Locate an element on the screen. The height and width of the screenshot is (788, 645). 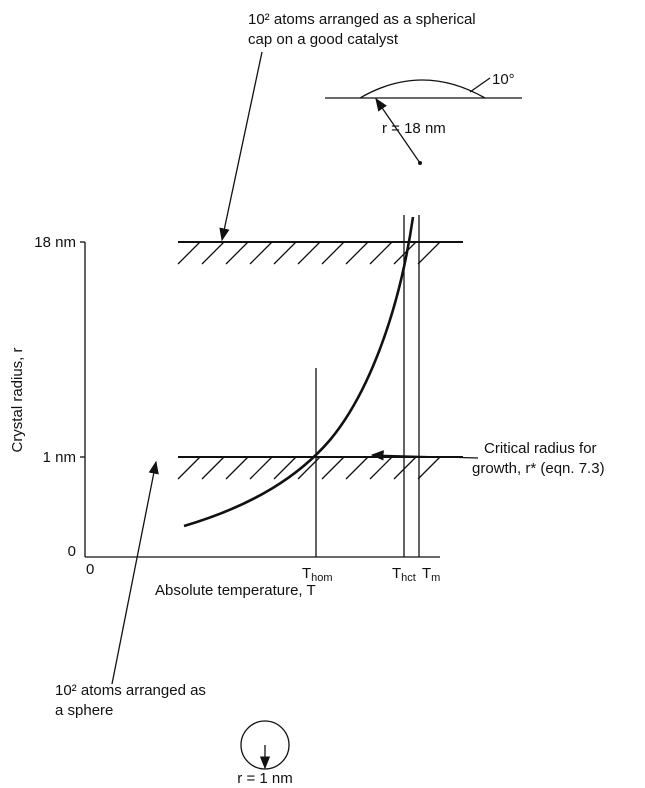
note-line: growth, r* (eqn. 7.3) is located at coordinates (538, 468).